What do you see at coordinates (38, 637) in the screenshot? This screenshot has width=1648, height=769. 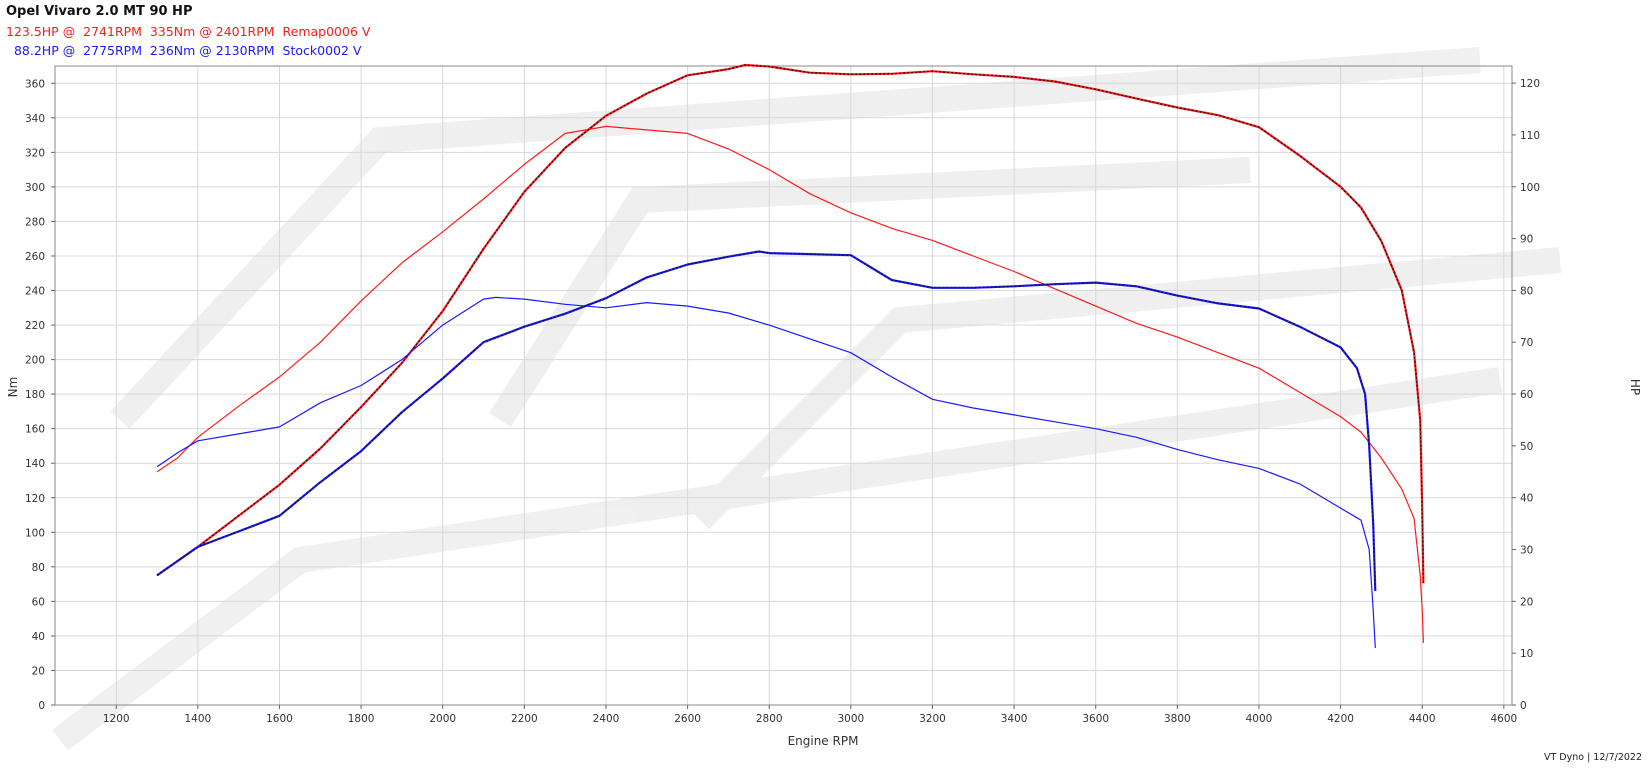 I see `left-tick-label: 40` at bounding box center [38, 637].